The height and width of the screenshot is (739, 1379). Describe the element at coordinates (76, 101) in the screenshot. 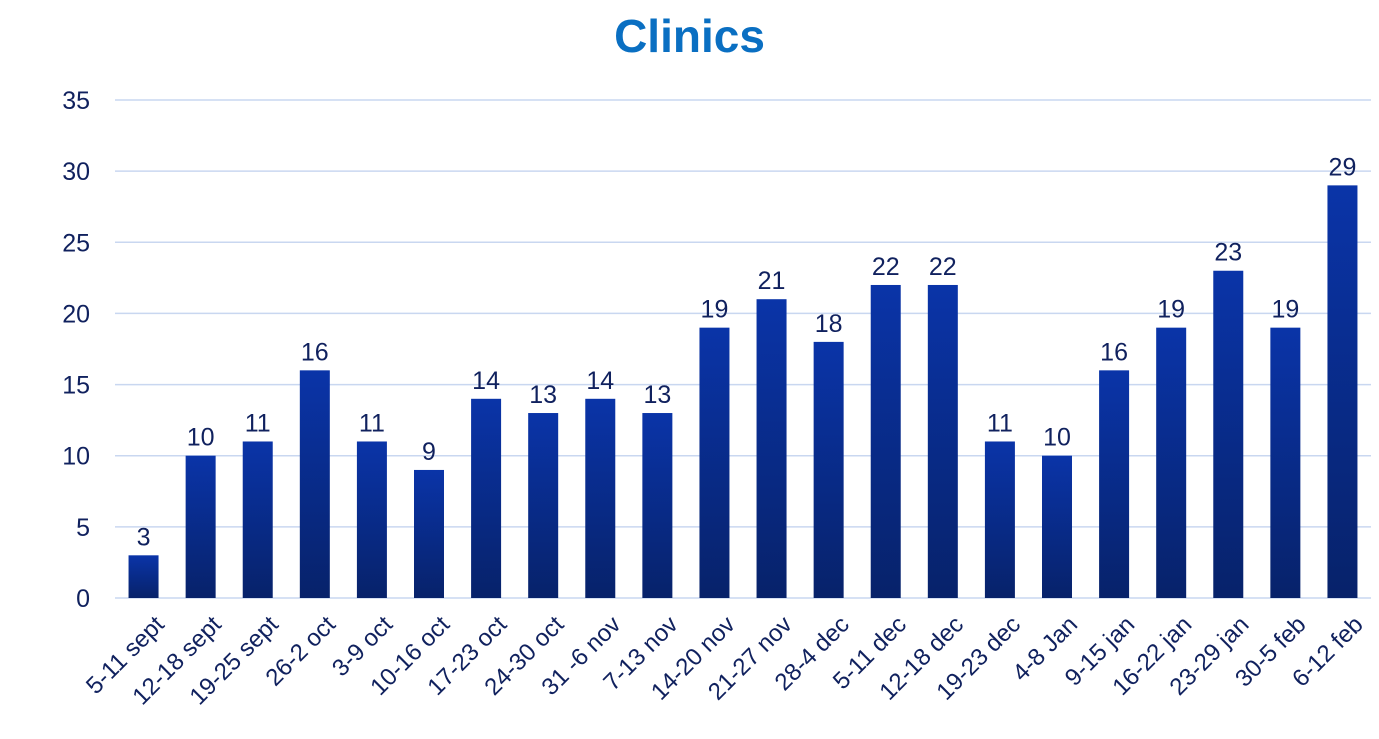

I see `y-tick-label: 35` at that location.